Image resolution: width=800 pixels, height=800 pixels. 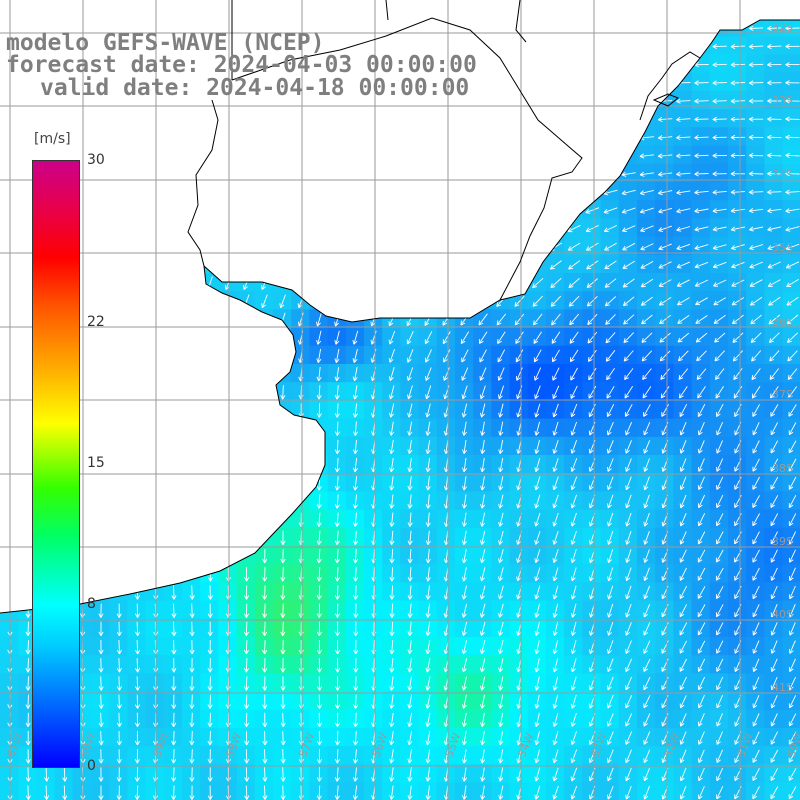 What do you see at coordinates (782, 541) in the screenshot?
I see `latitude-label: 39S` at bounding box center [782, 541].